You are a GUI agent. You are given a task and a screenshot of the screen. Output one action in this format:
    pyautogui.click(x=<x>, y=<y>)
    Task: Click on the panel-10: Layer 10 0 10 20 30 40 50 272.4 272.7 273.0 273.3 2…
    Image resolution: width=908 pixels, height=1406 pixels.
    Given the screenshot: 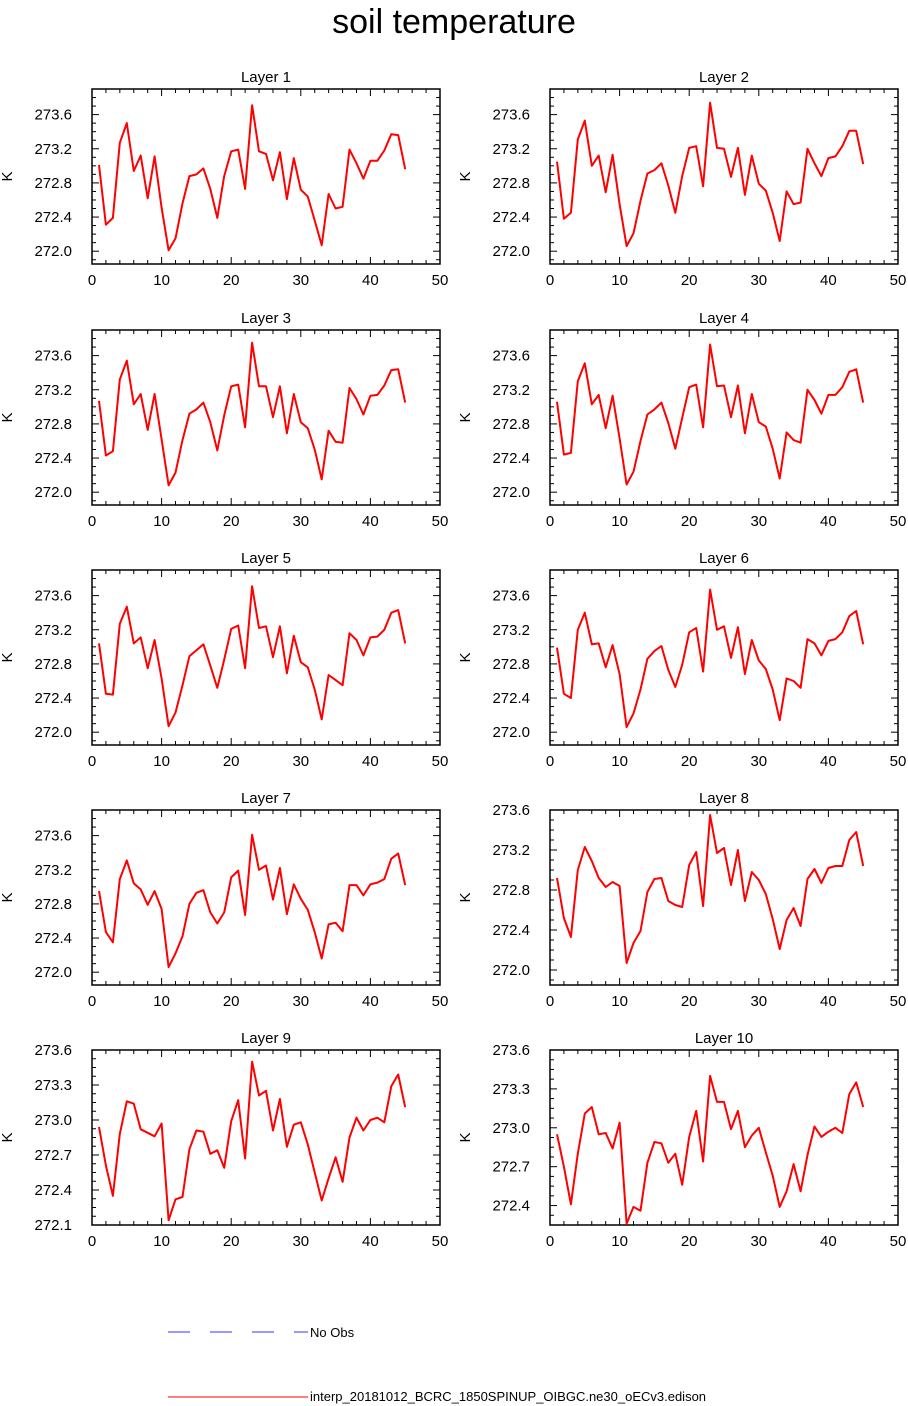 What is the action you would take?
    pyautogui.click(x=681, y=1140)
    